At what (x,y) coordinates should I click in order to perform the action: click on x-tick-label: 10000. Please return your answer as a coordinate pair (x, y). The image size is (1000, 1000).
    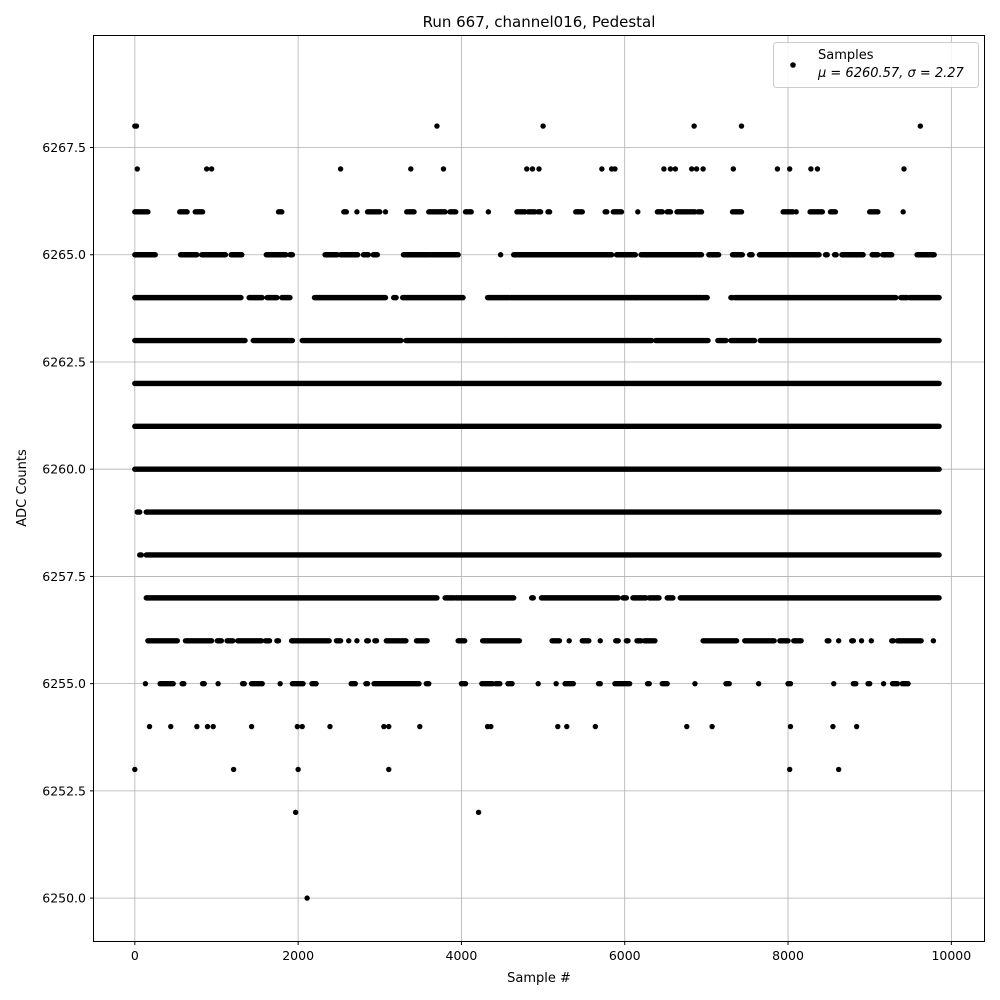
    Looking at the image, I should click on (951, 955).